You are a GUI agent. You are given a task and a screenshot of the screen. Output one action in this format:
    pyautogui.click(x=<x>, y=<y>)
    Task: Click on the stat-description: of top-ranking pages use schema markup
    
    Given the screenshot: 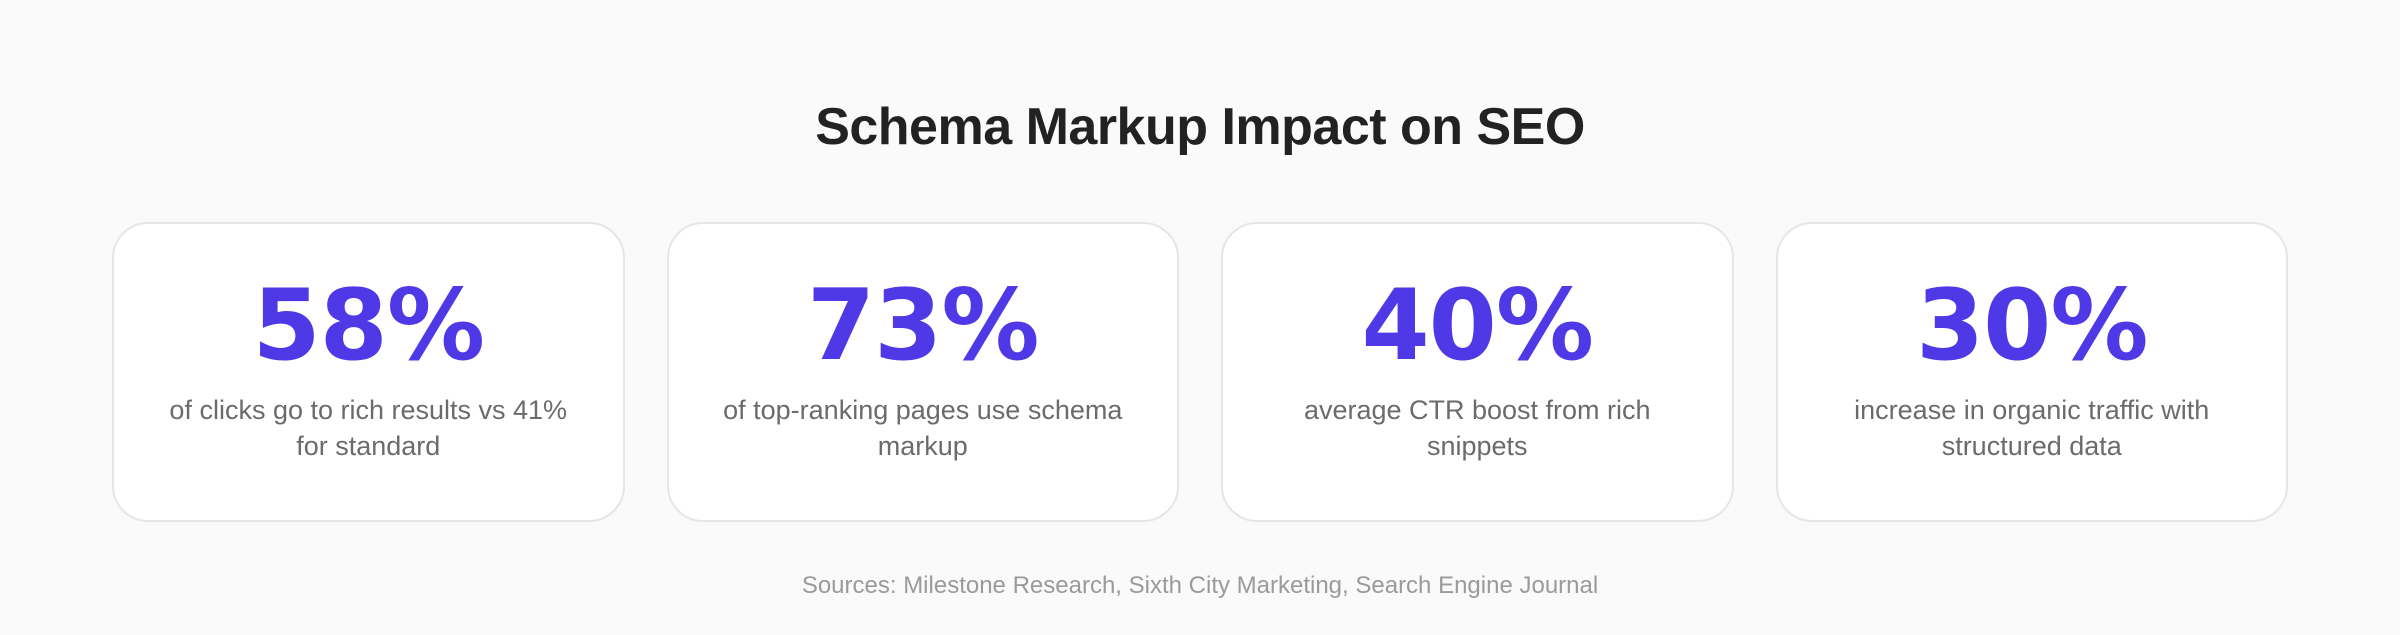 What is the action you would take?
    pyautogui.click(x=923, y=428)
    